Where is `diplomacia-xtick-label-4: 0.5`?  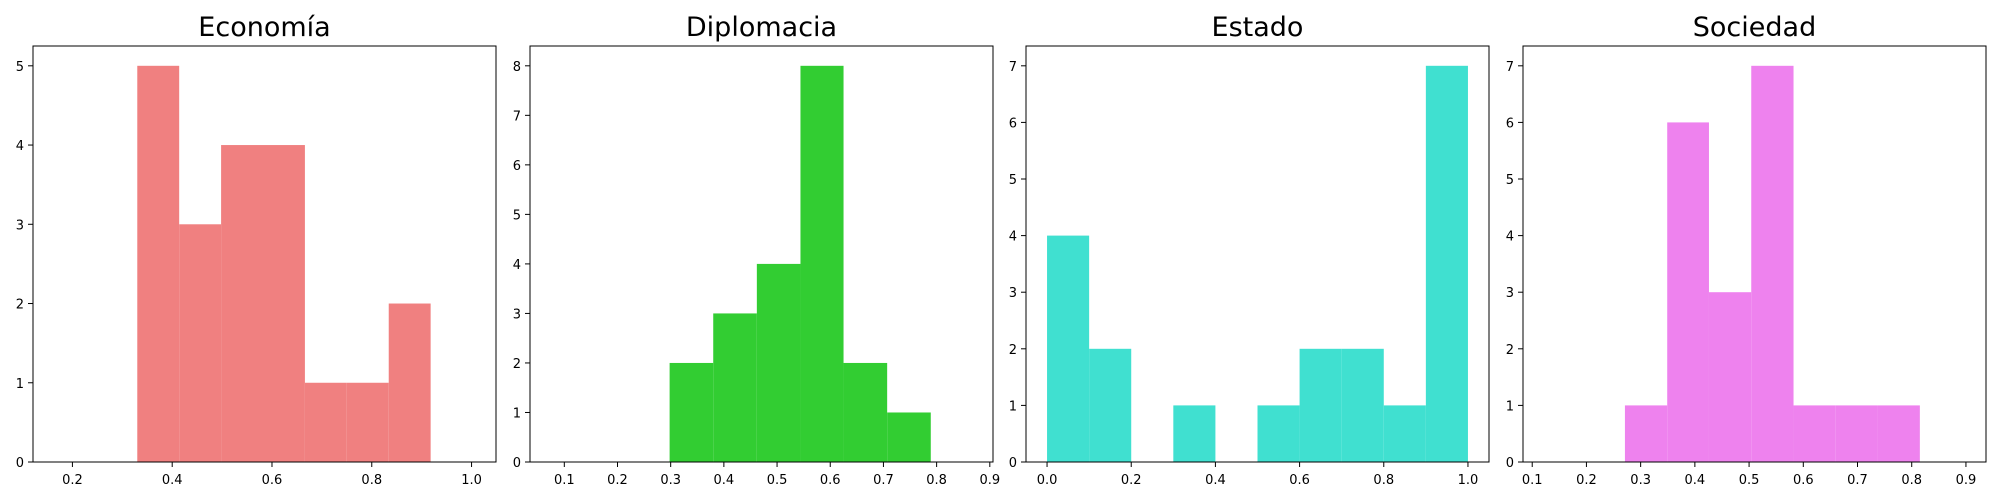
diplomacia-xtick-label-4: 0.5 is located at coordinates (777, 480).